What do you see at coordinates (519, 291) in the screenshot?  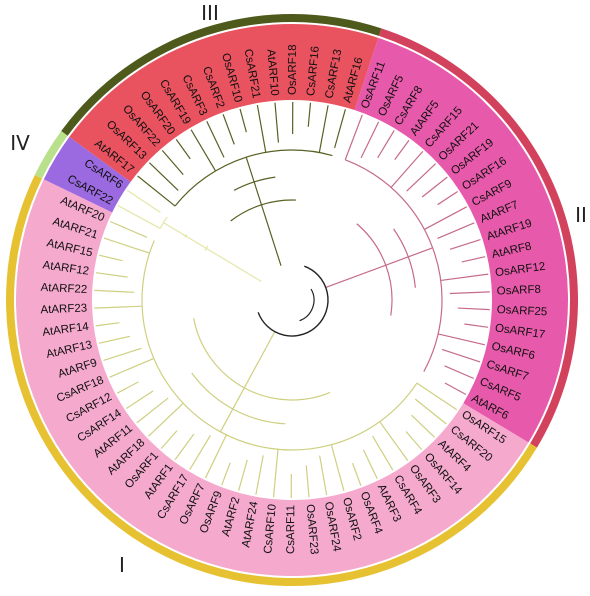 I see `leaf-label: OsARF8` at bounding box center [519, 291].